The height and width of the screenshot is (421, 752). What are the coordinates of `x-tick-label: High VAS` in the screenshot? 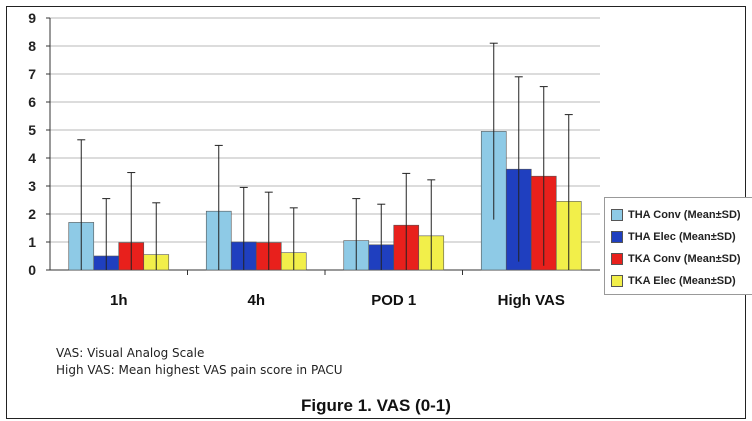 It's located at (531, 300).